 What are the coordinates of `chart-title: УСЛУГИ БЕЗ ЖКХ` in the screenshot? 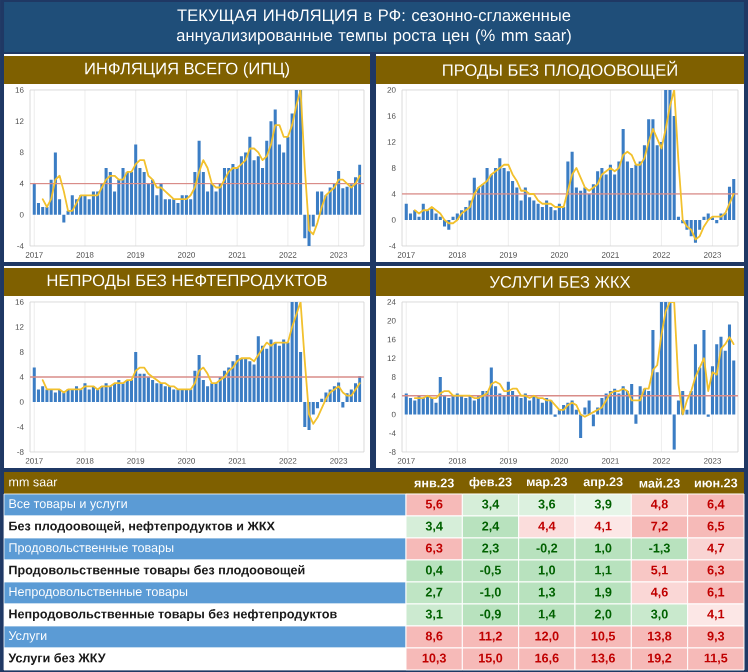 It's located at (560, 282).